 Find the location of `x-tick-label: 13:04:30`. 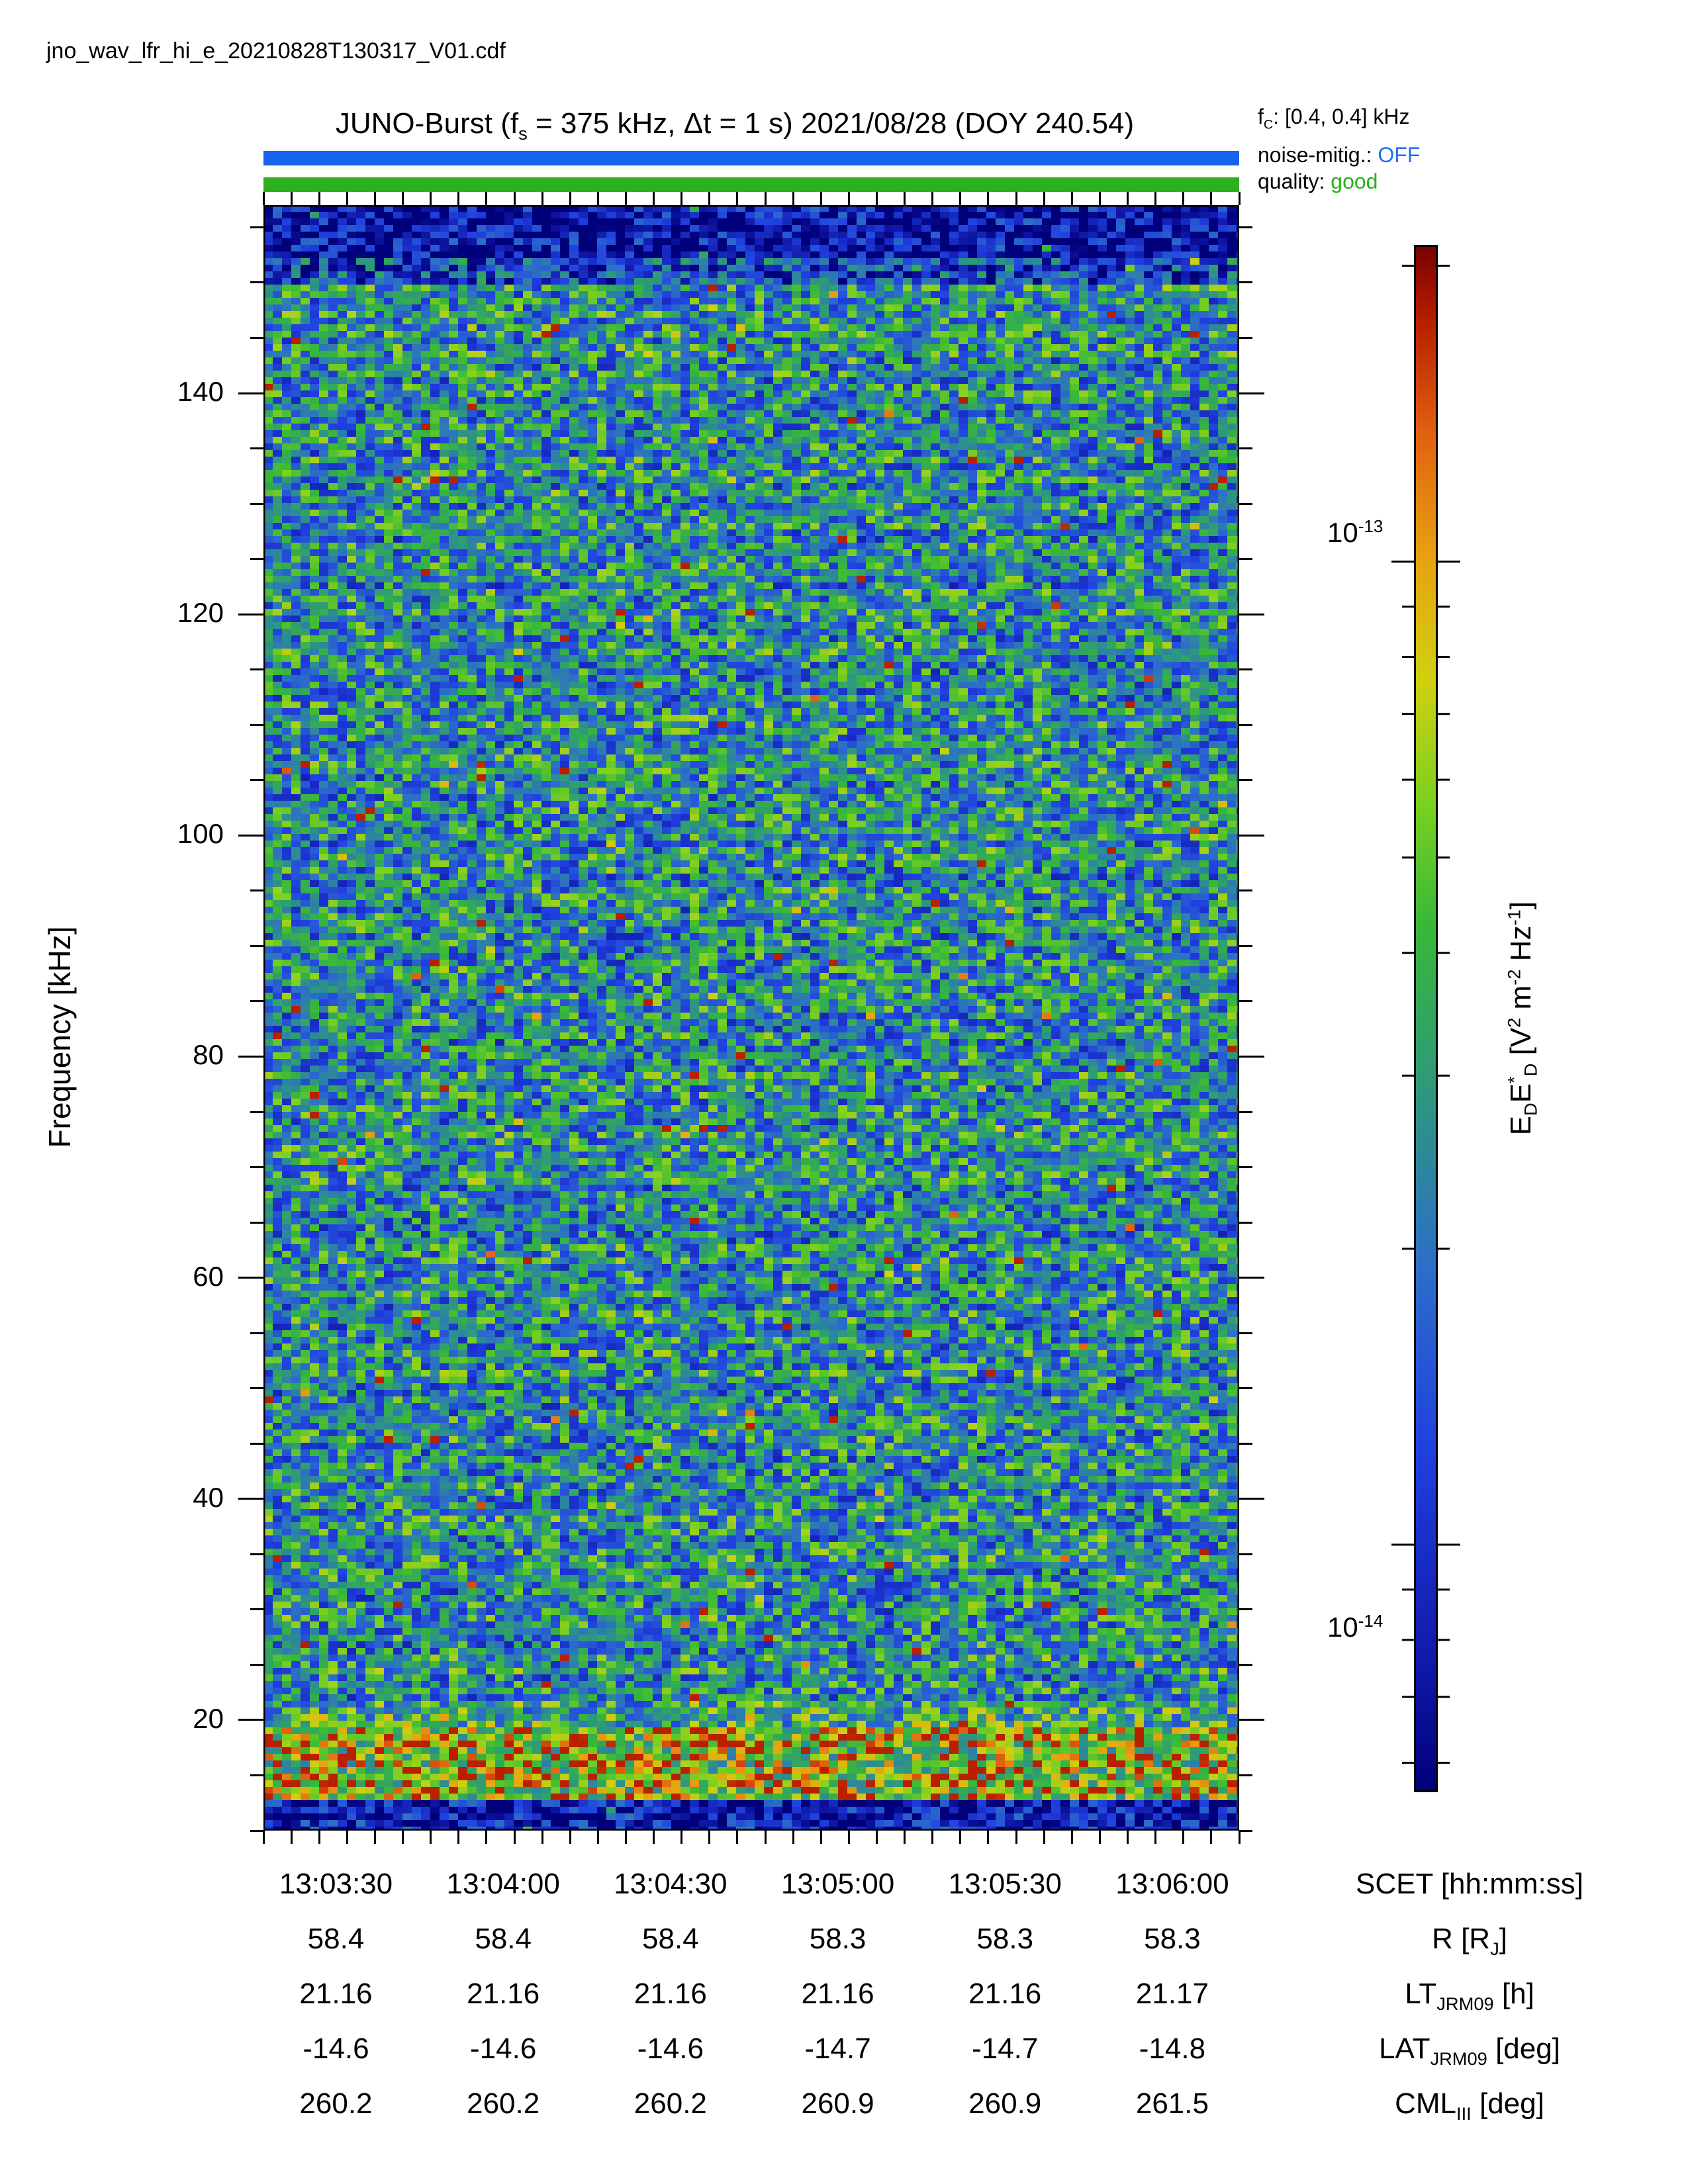

x-tick-label: 13:04:30 is located at coordinates (671, 1885).